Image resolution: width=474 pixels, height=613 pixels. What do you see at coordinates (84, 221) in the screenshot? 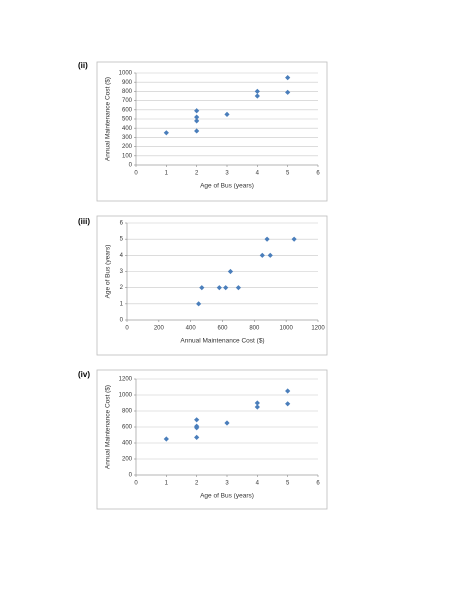
I see `chart-label: (iii)` at bounding box center [84, 221].